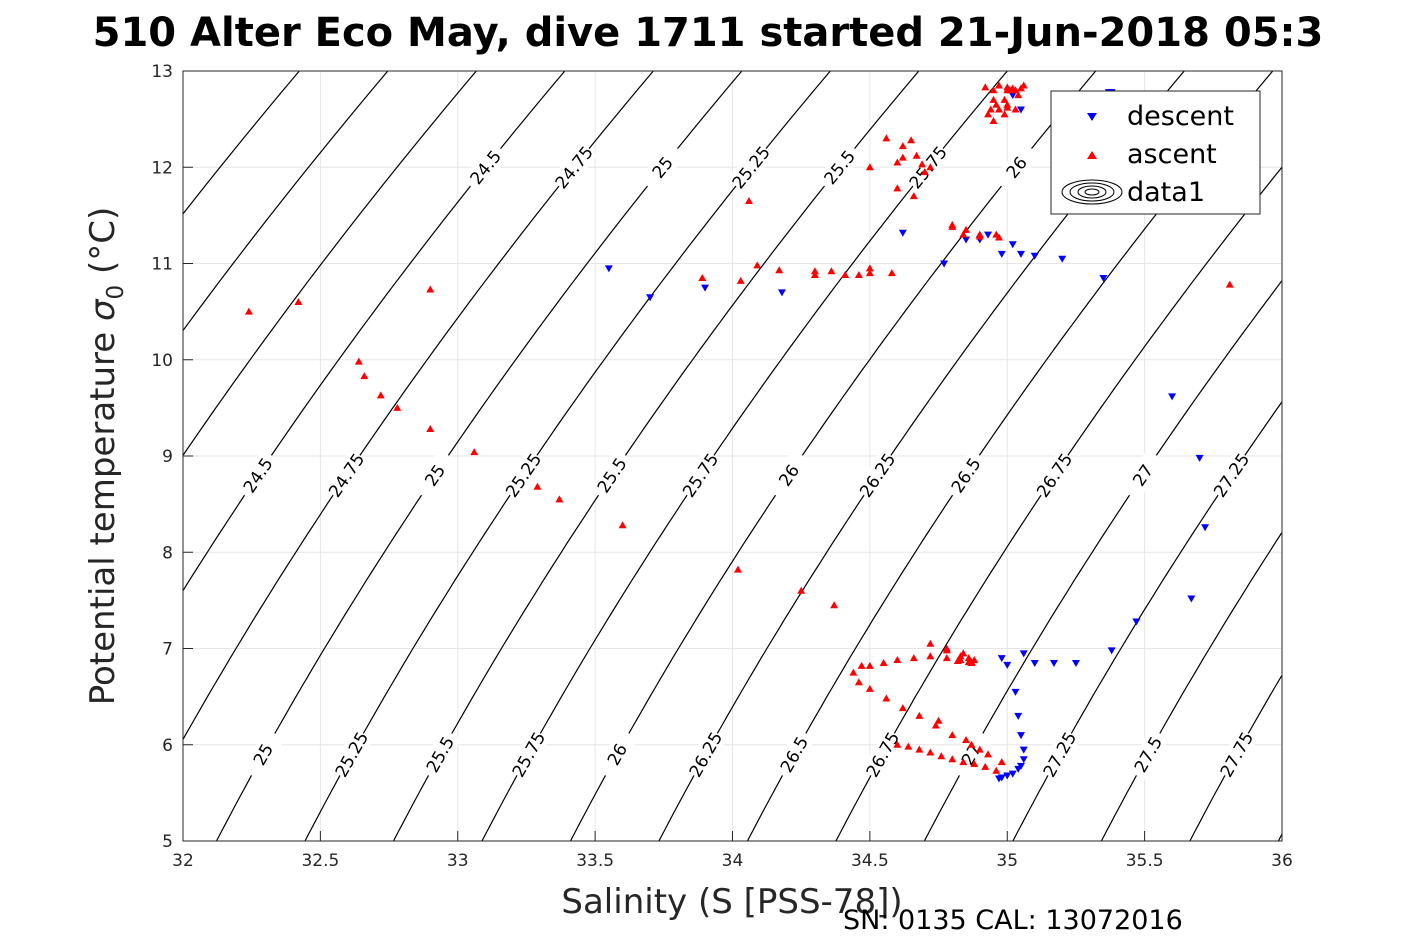  I want to click on y-tick-label: 10, so click(162, 361).